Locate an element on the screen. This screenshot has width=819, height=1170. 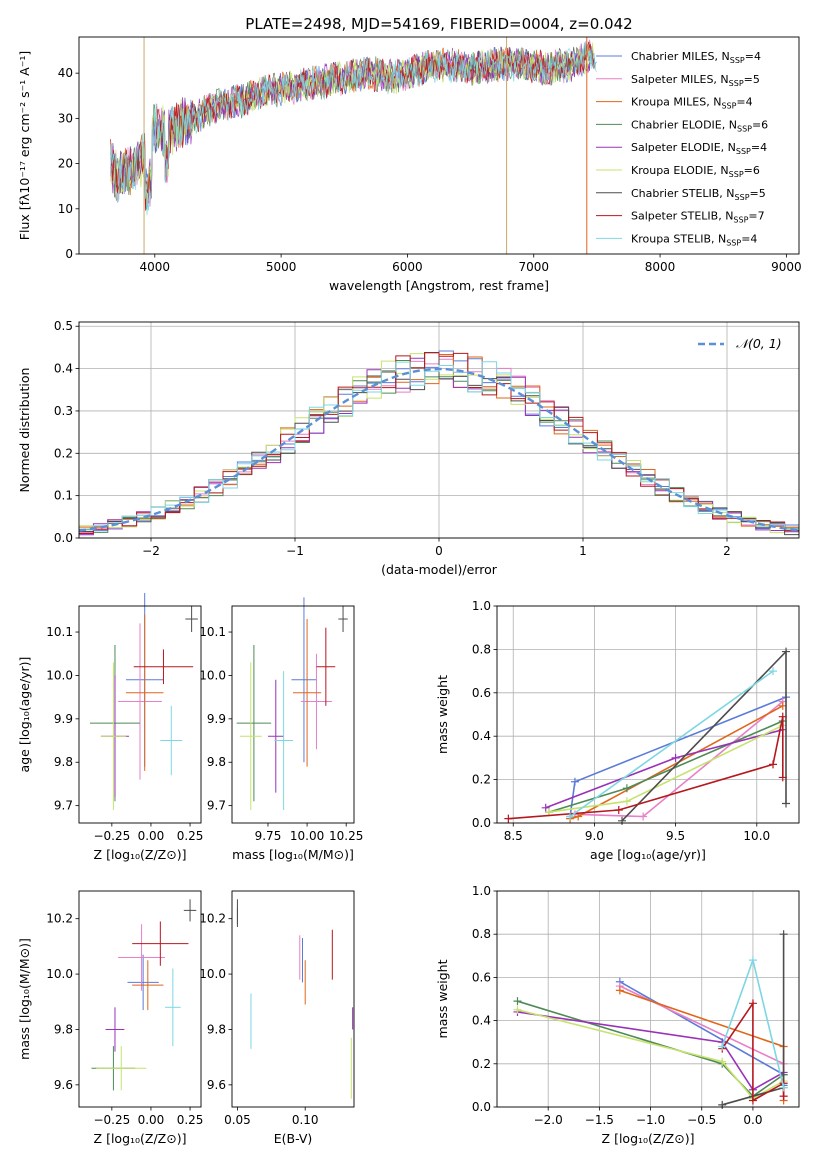
legend-label: Chabrier ELODIE, N is located at coordinates (684, 124).